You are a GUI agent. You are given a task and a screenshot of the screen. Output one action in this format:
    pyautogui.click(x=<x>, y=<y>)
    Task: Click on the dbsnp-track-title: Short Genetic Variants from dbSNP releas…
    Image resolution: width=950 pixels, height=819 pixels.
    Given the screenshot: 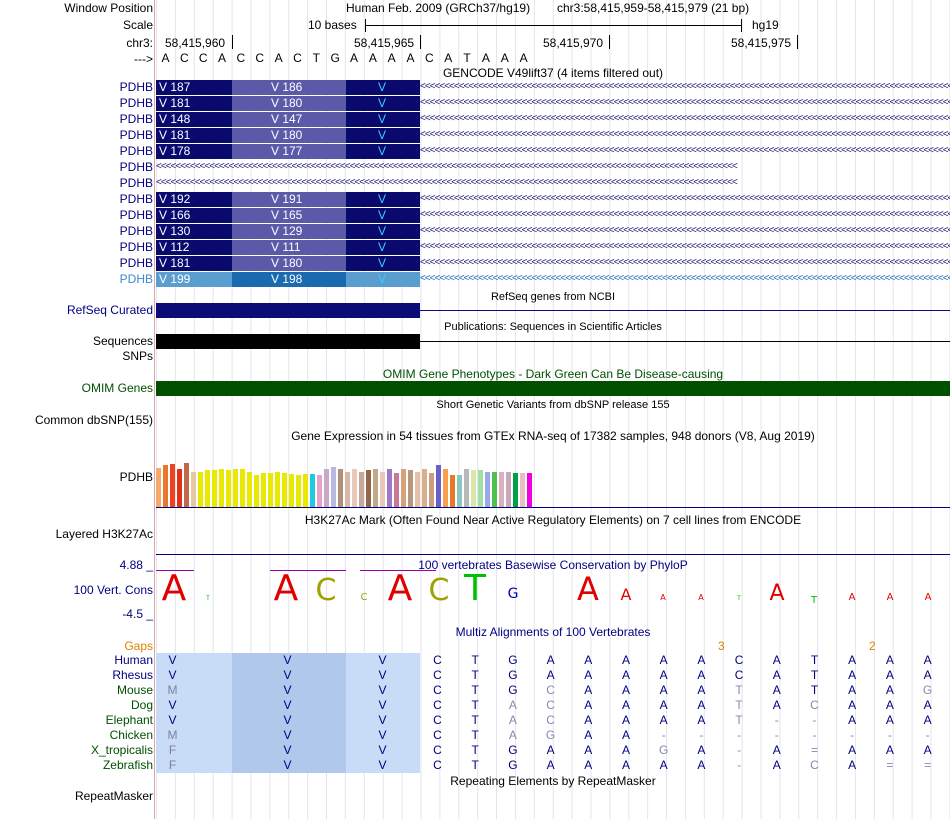 What is the action you would take?
    pyautogui.click(x=553, y=405)
    